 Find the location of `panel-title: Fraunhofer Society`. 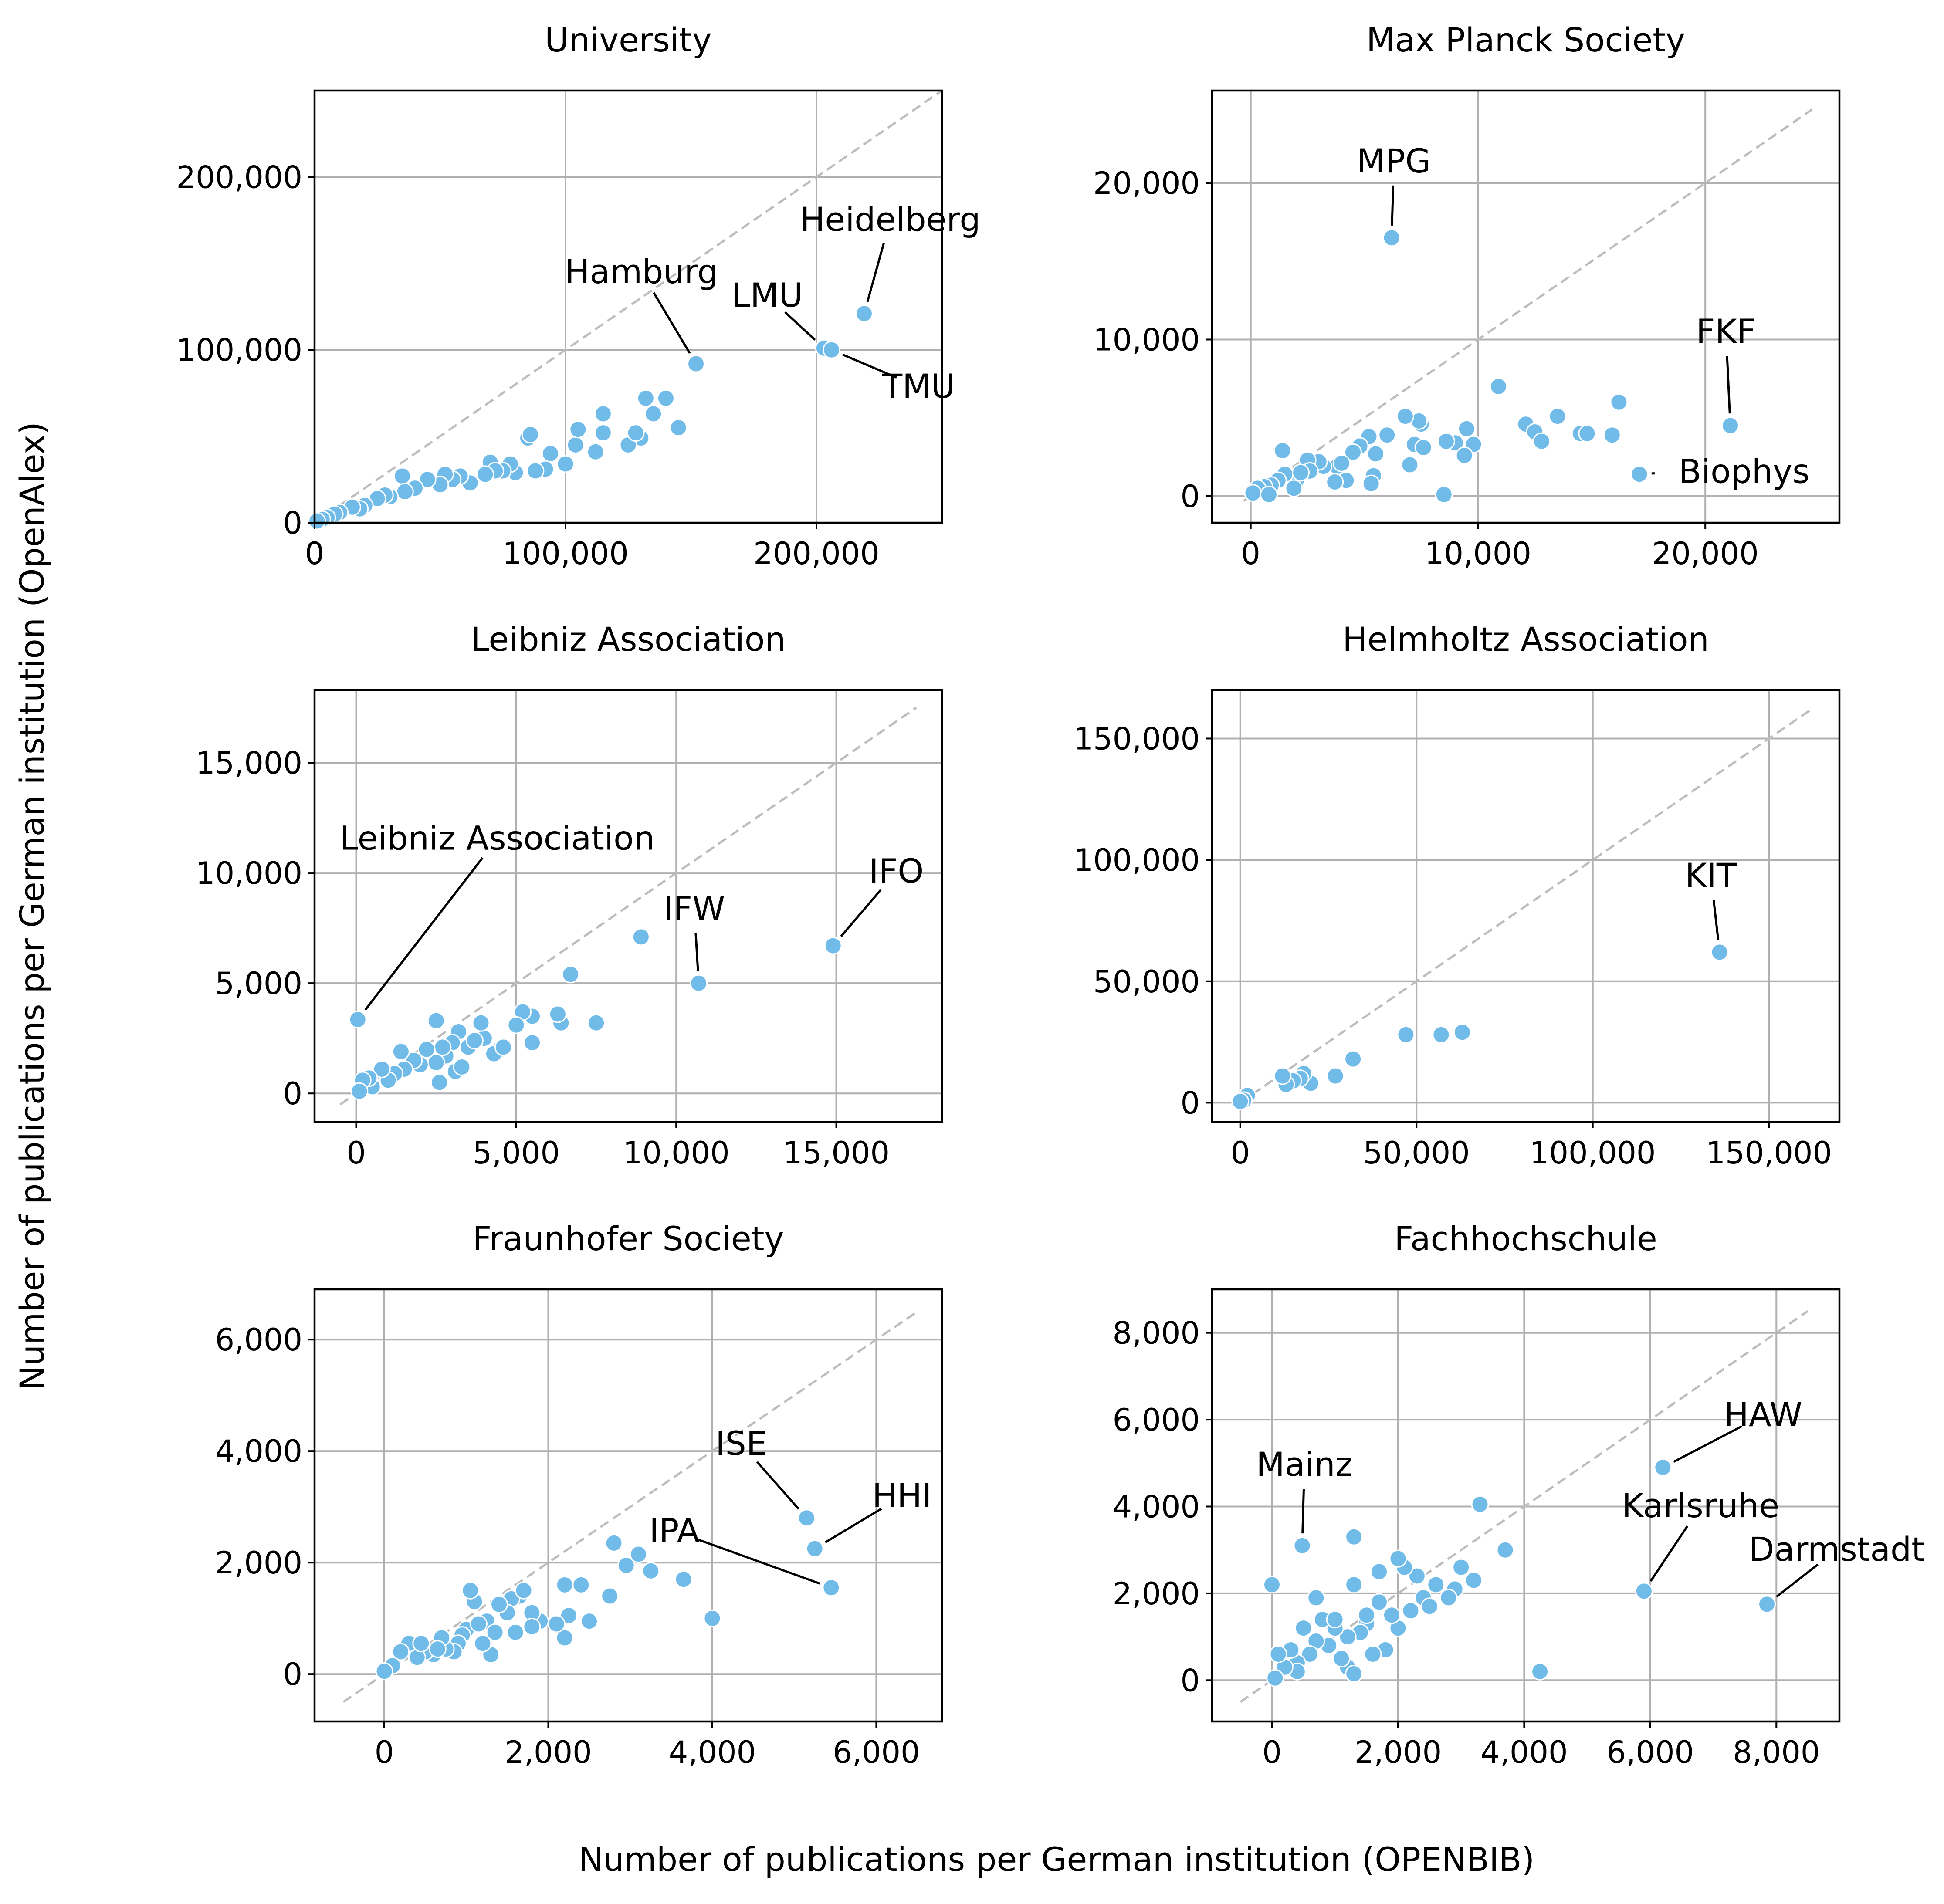

panel-title: Fraunhofer Society is located at coordinates (628, 1238).